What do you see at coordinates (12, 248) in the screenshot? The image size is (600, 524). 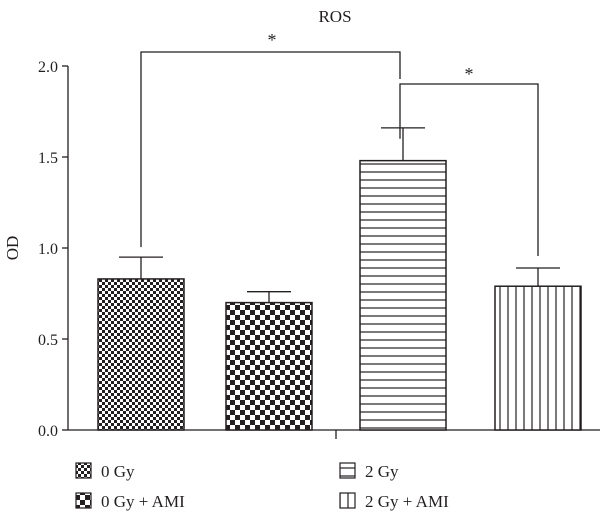 I see `y-axis-label: OD` at bounding box center [12, 248].